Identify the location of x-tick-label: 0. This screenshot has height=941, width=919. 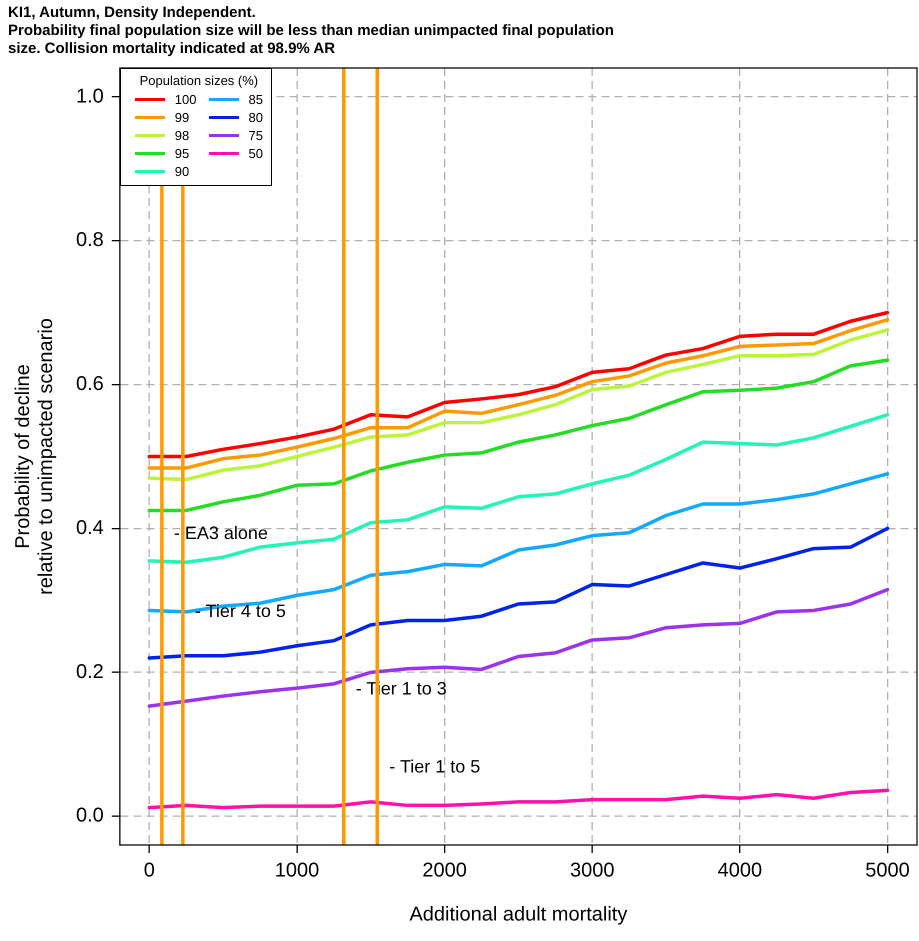
(149, 871).